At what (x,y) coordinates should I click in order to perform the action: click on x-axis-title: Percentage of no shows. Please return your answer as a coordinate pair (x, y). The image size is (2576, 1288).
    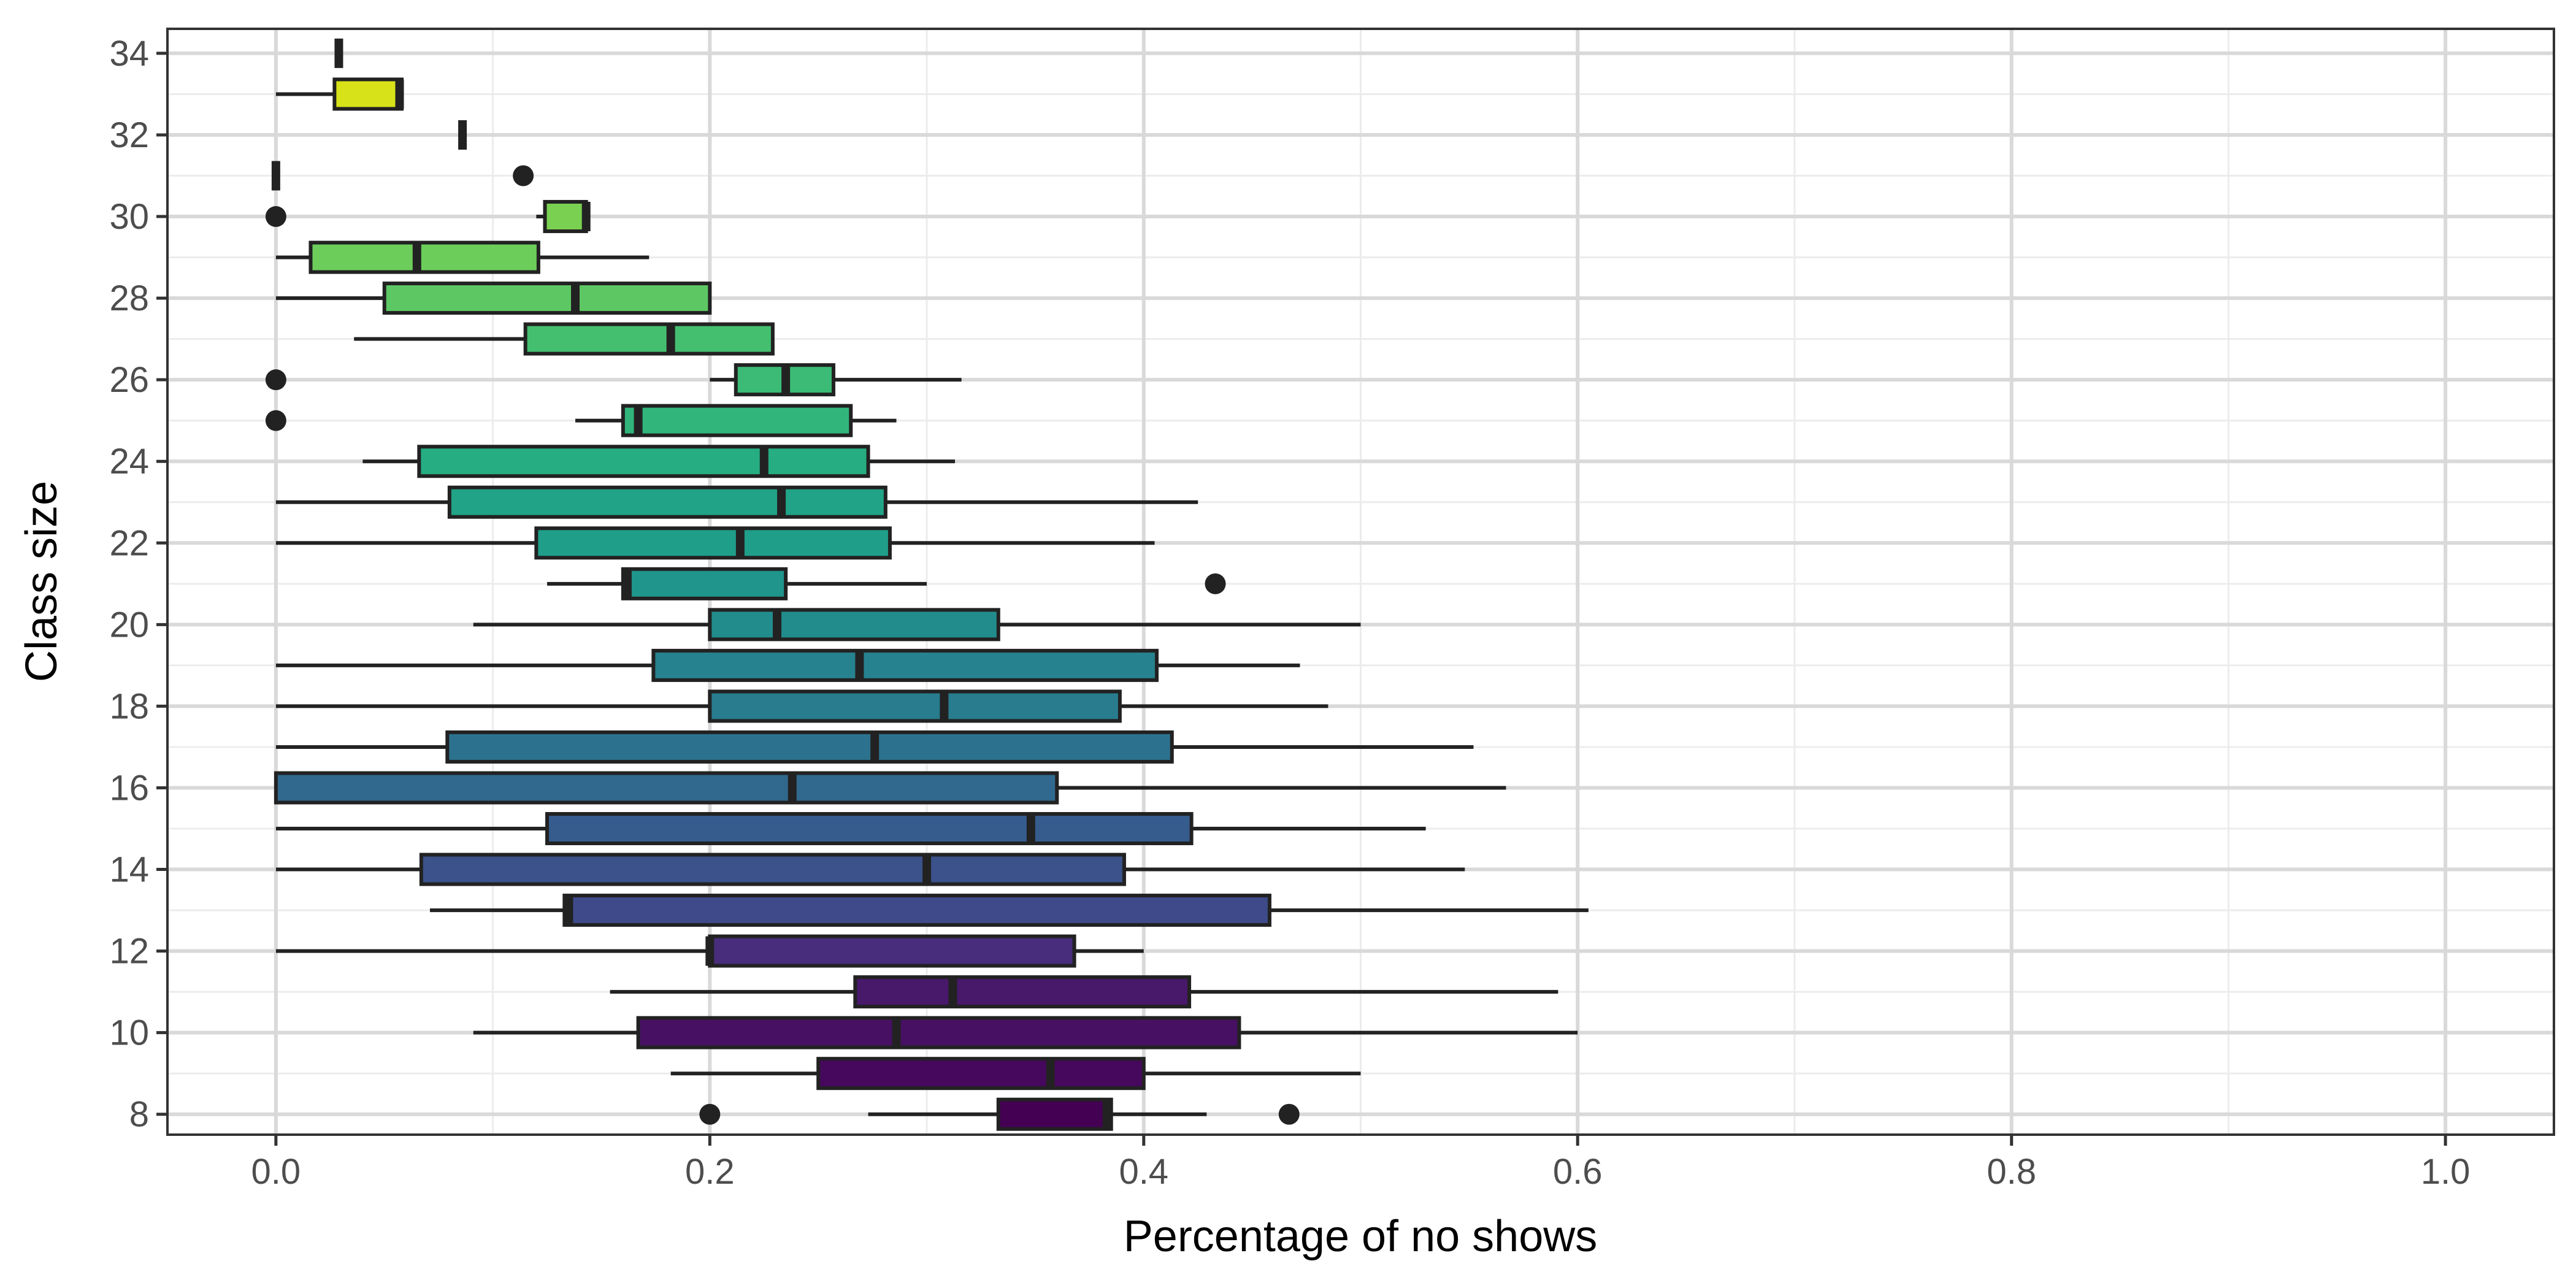
    Looking at the image, I should click on (1361, 1236).